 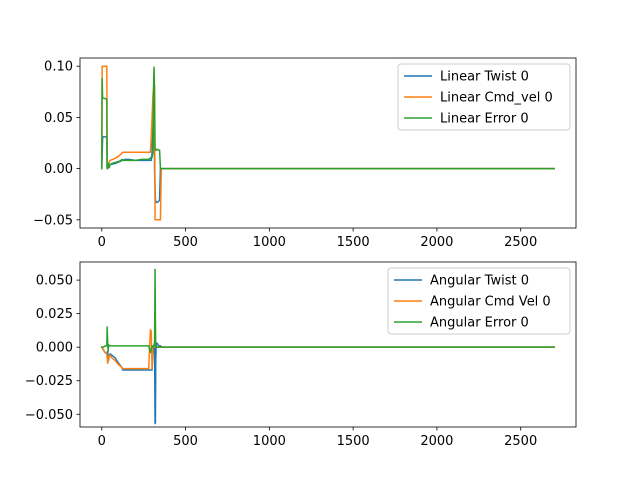 What do you see at coordinates (353, 242) in the screenshot?
I see `linear-x-tick-label: 1500` at bounding box center [353, 242].